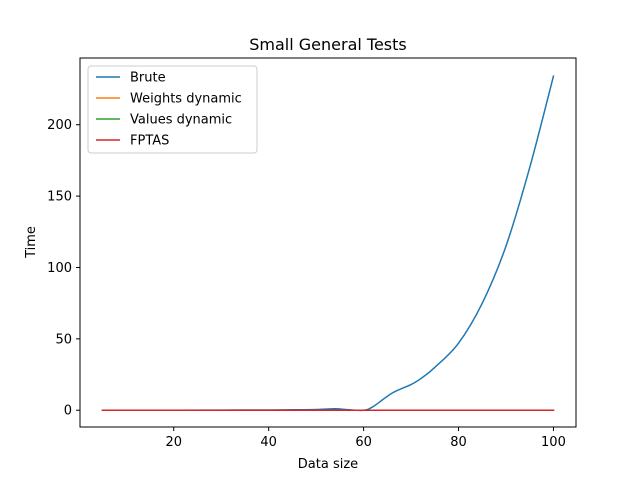 This screenshot has width=640, height=480. Describe the element at coordinates (363, 442) in the screenshot. I see `x-tick-label: 60` at that location.